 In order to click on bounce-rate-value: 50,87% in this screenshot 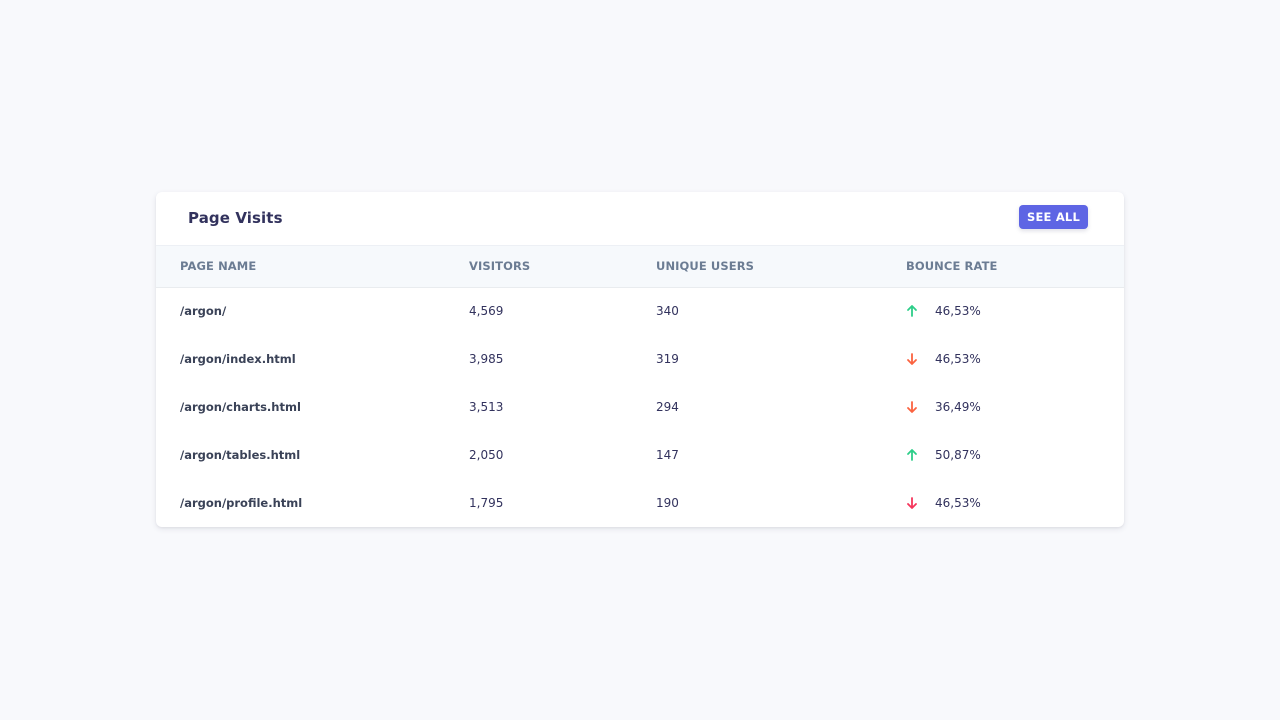, I will do `click(958, 455)`.